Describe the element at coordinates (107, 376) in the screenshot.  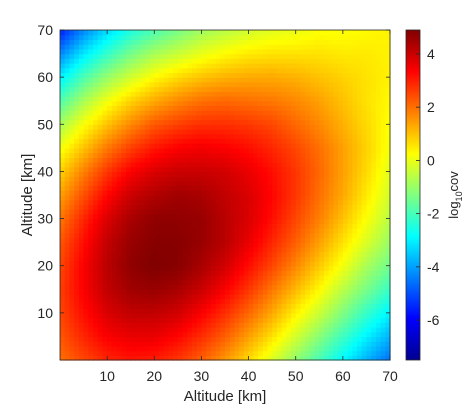
I see `x-tick-label: 10` at that location.